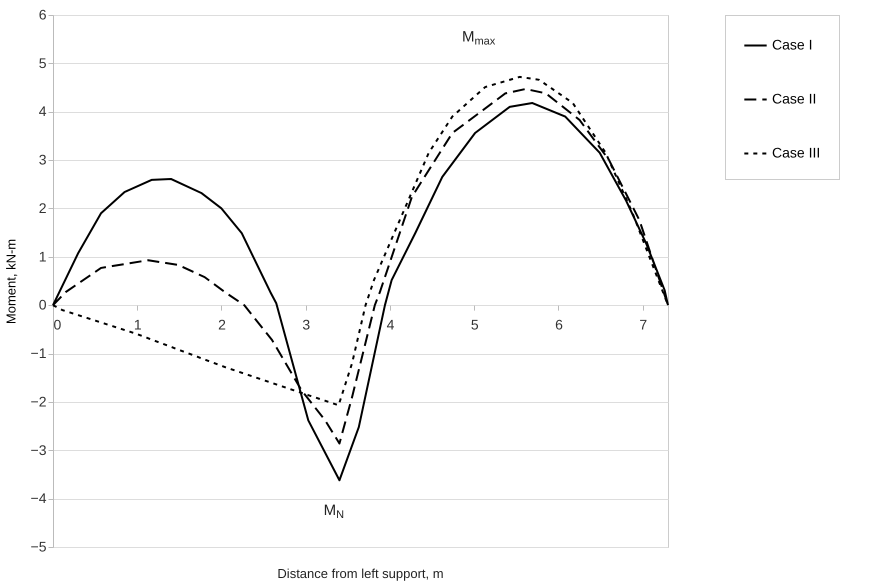 Image resolution: width=871 pixels, height=583 pixels. Describe the element at coordinates (11, 281) in the screenshot. I see `y-axis-title: Moment, kN-m` at that location.